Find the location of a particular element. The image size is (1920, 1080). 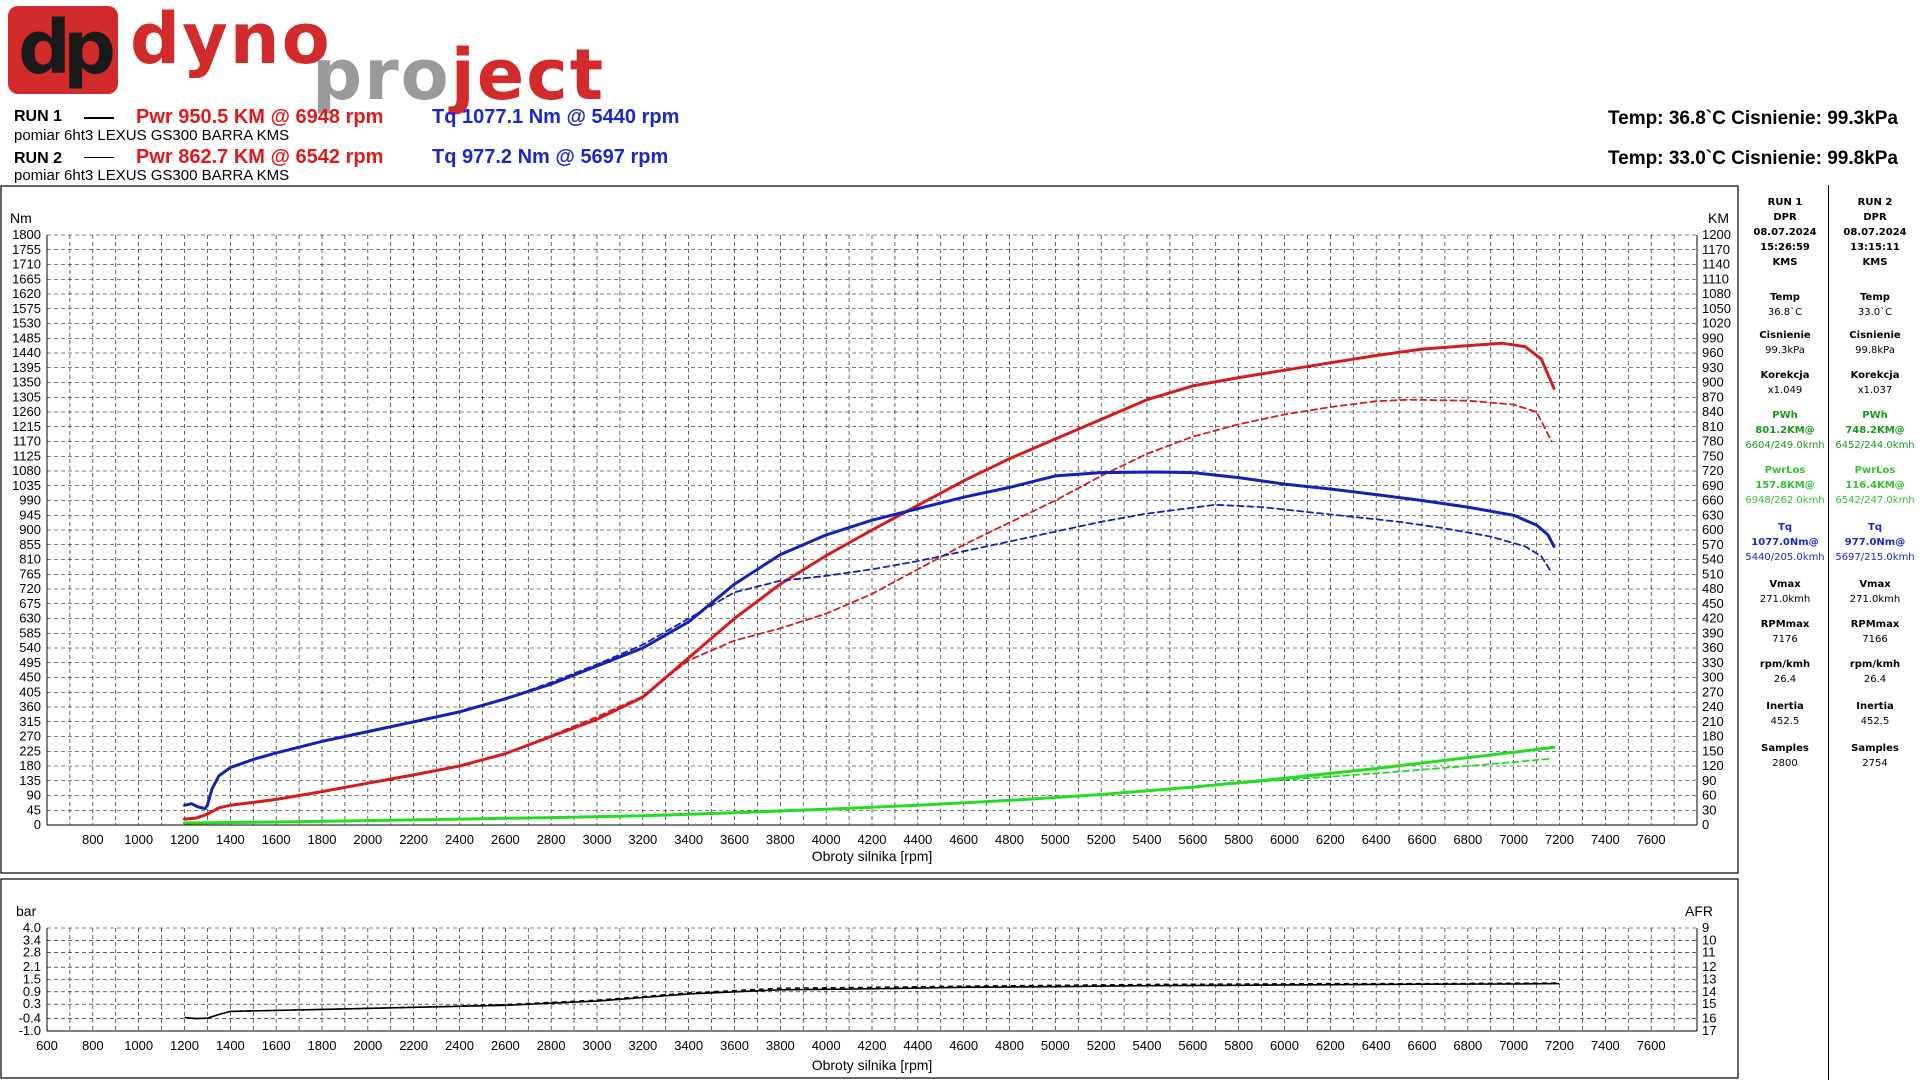

x-tick-label: 3400 is located at coordinates (688, 839).